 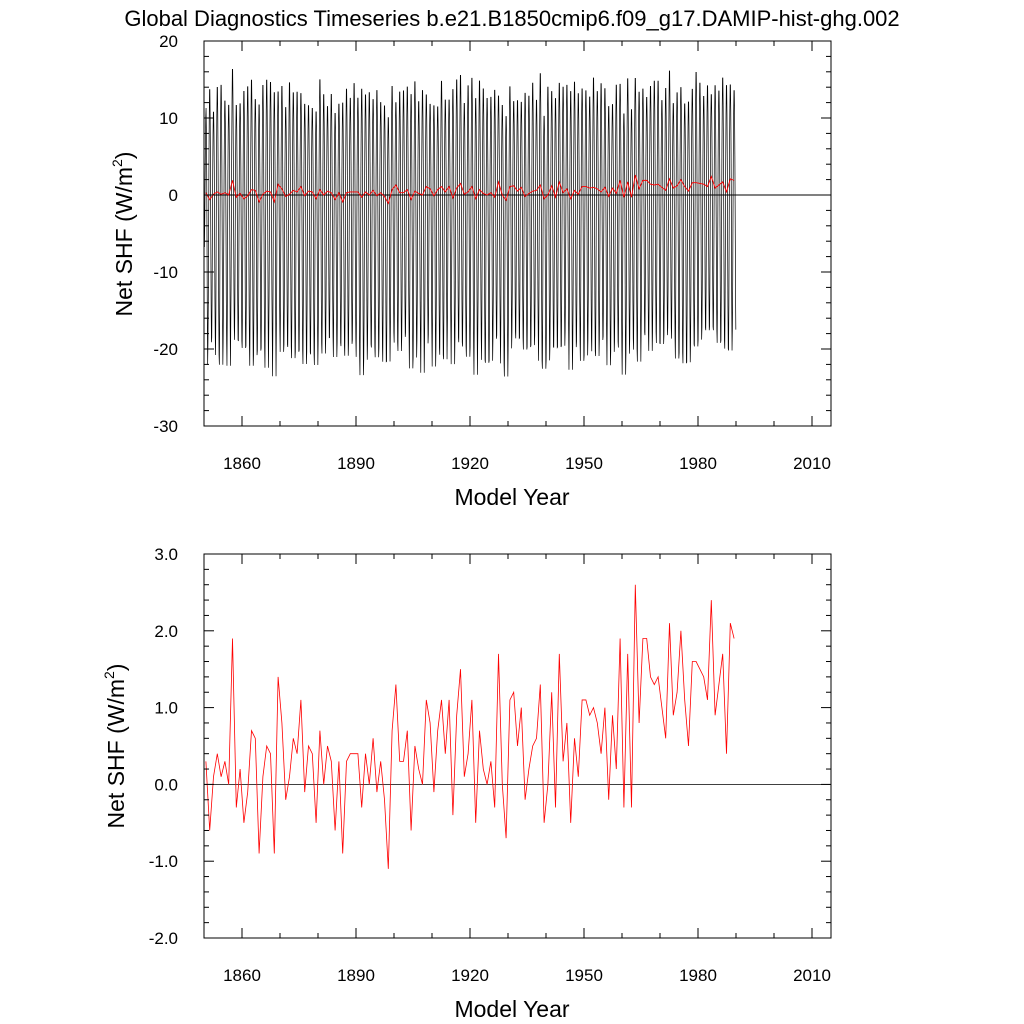 I want to click on y-tick-label: -20, so click(x=165, y=349).